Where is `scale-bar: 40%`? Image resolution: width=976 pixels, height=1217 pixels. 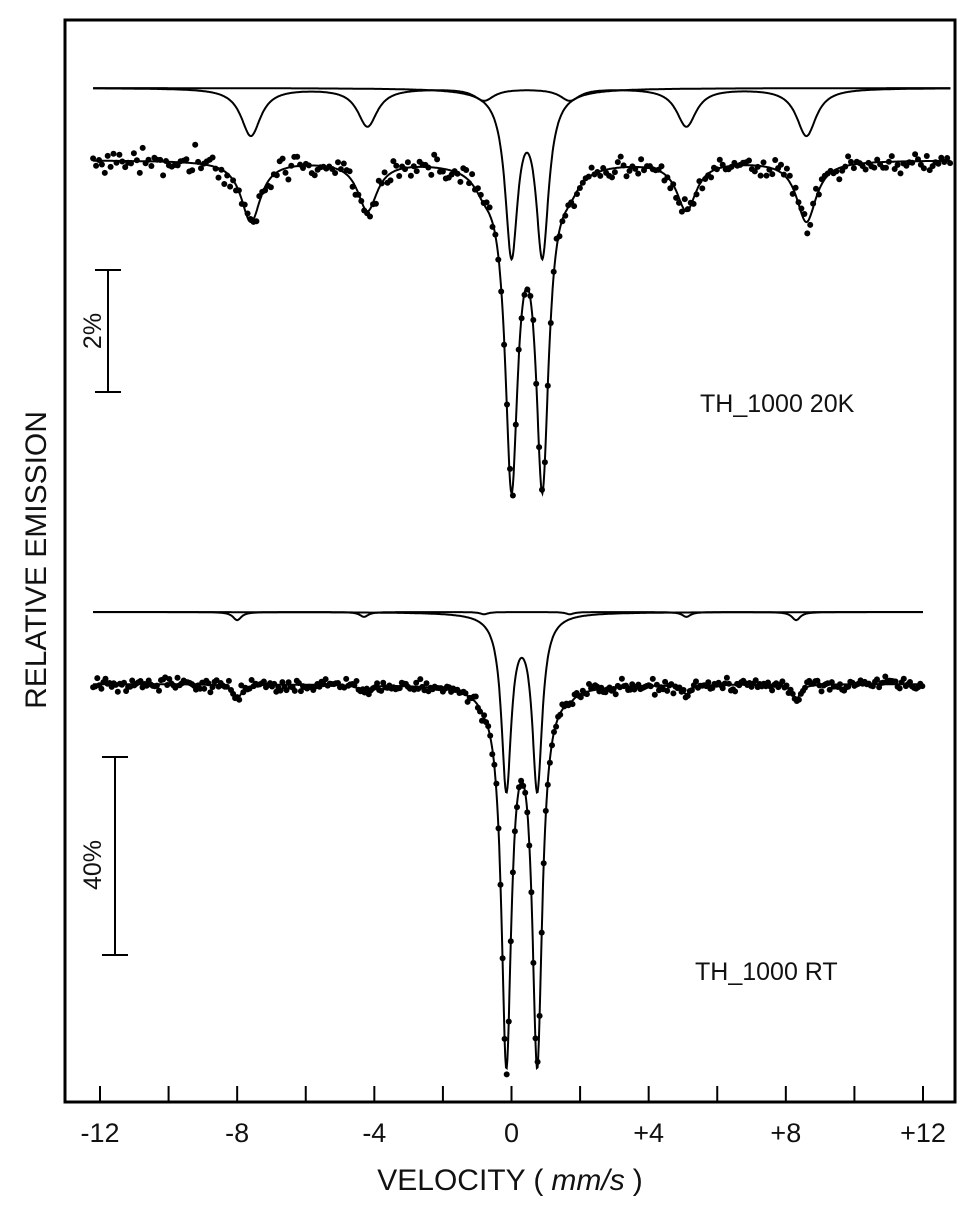
scale-bar: 40% is located at coordinates (103, 856).